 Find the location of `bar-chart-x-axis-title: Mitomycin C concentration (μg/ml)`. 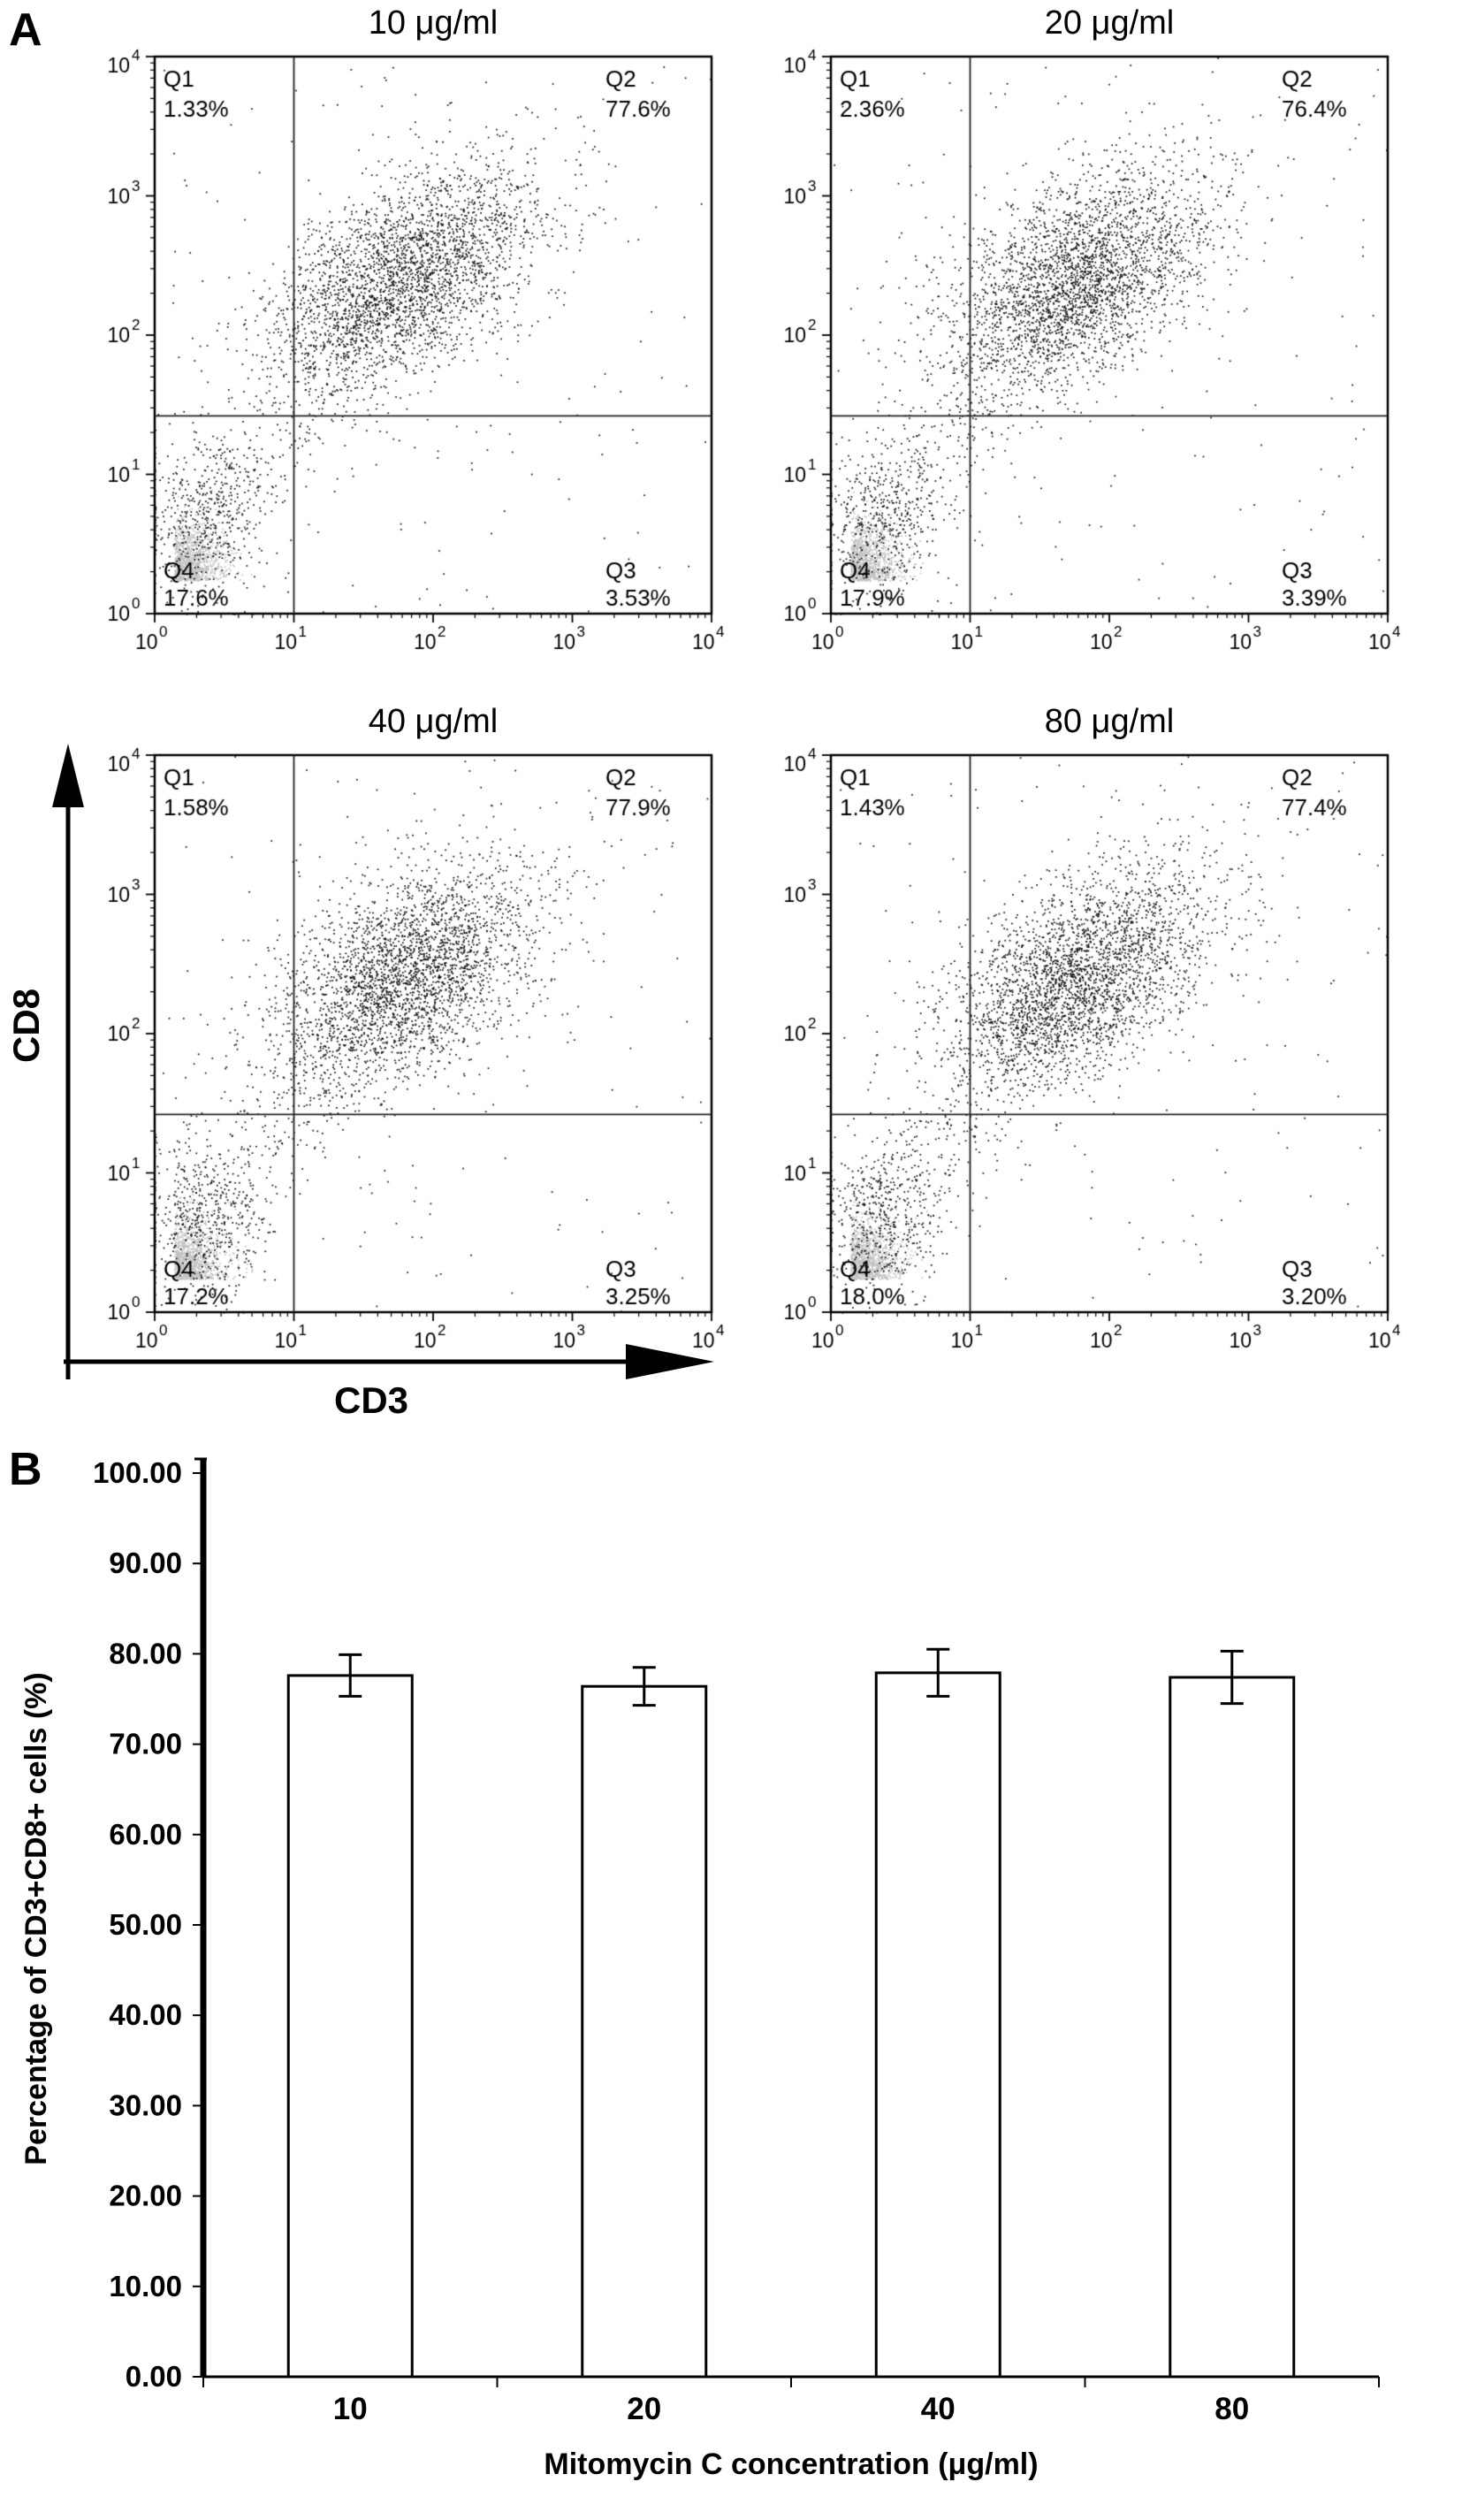

bar-chart-x-axis-title: Mitomycin C concentration (μg/ml) is located at coordinates (791, 2464).